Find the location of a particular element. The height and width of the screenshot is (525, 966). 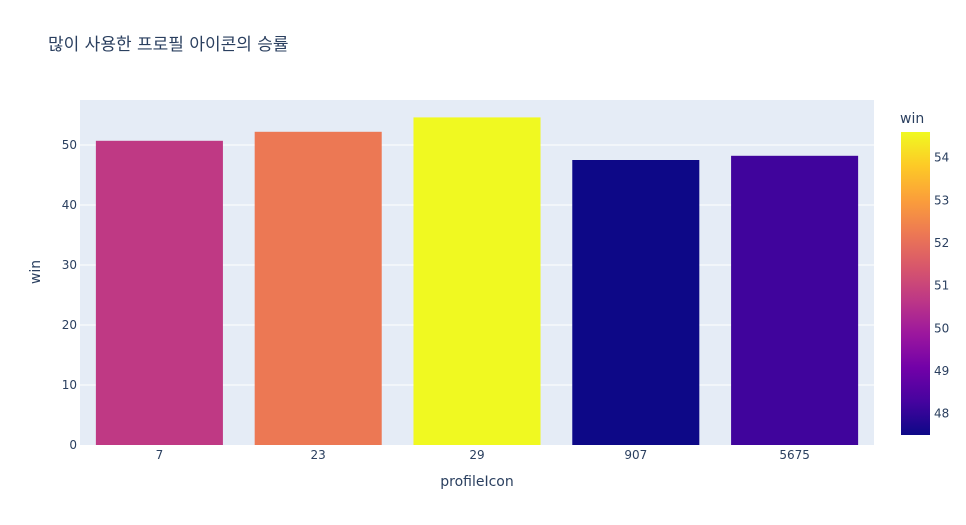

x-tick-labels: 7 23 29 907 5675 is located at coordinates (483, 455).